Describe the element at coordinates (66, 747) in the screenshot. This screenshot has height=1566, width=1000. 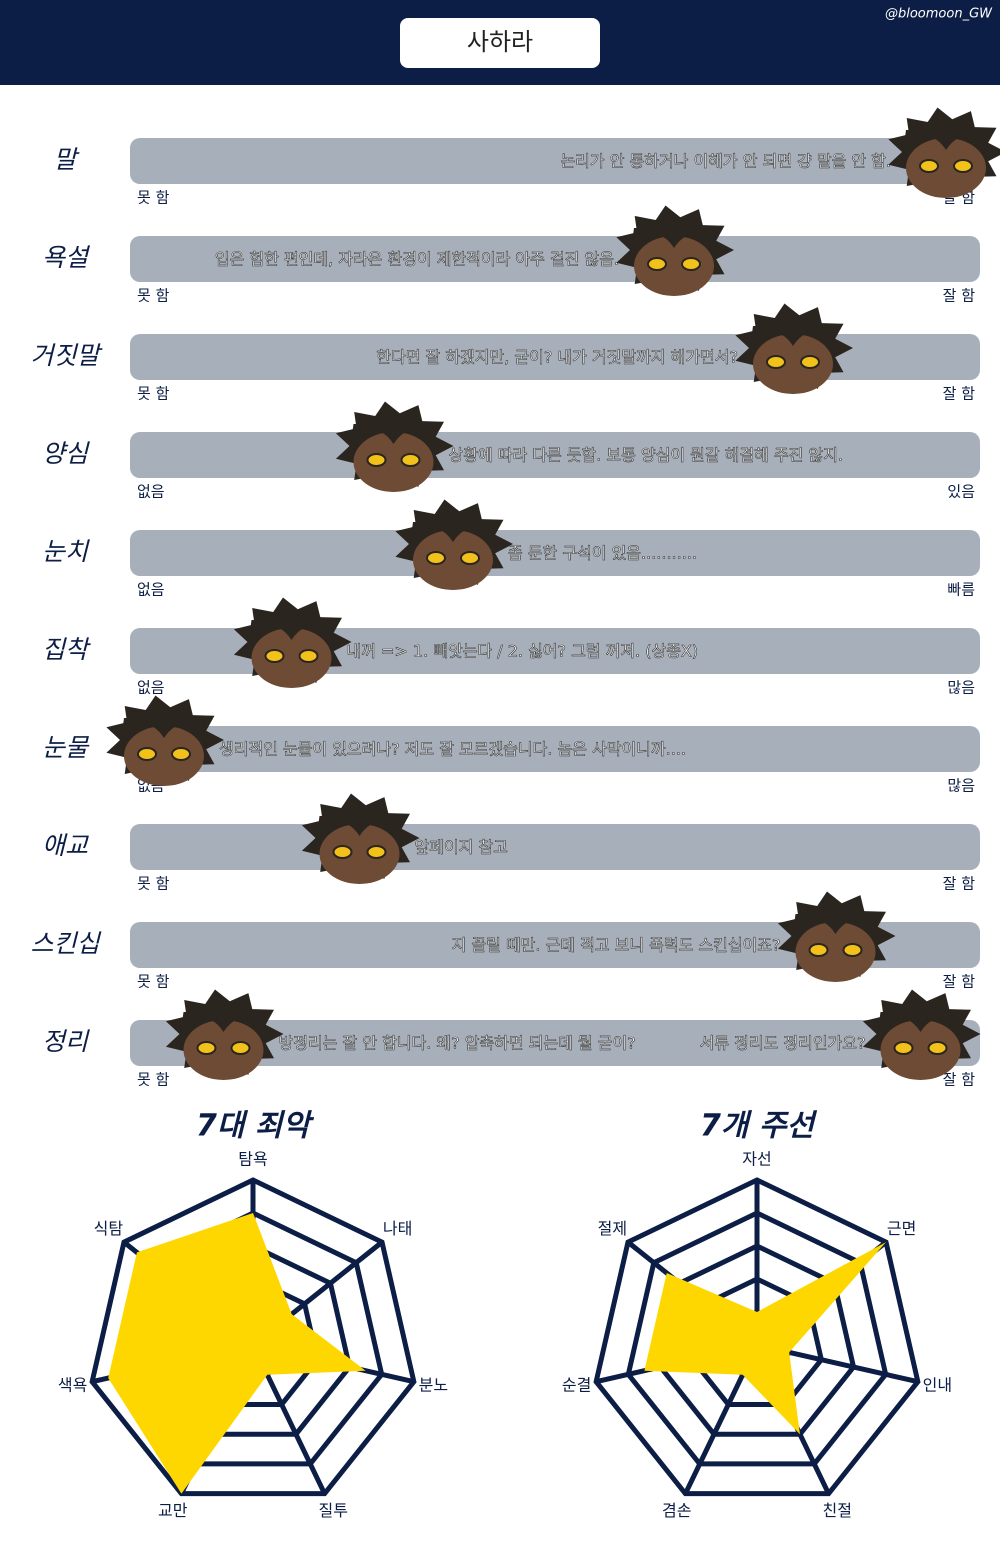
I see `row-label: 눈물` at that location.